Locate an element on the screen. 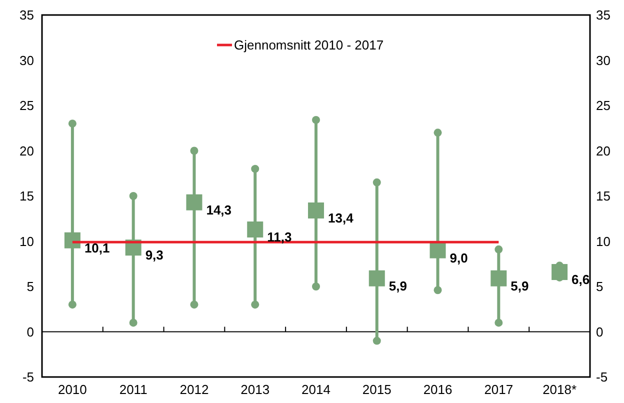  y2-tick-label: -5 is located at coordinates (602, 377).